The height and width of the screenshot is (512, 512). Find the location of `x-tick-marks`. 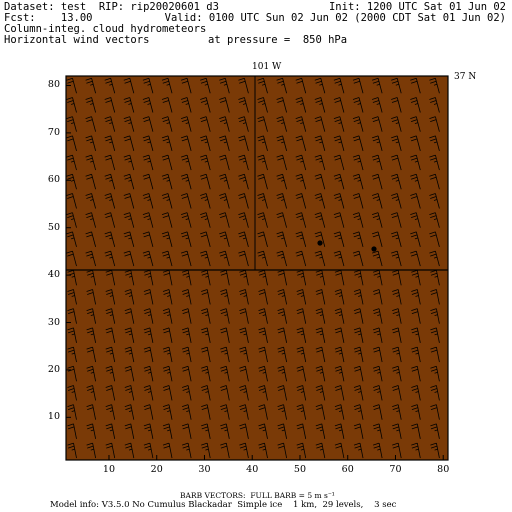

x-tick-marks is located at coordinates (276, 457).